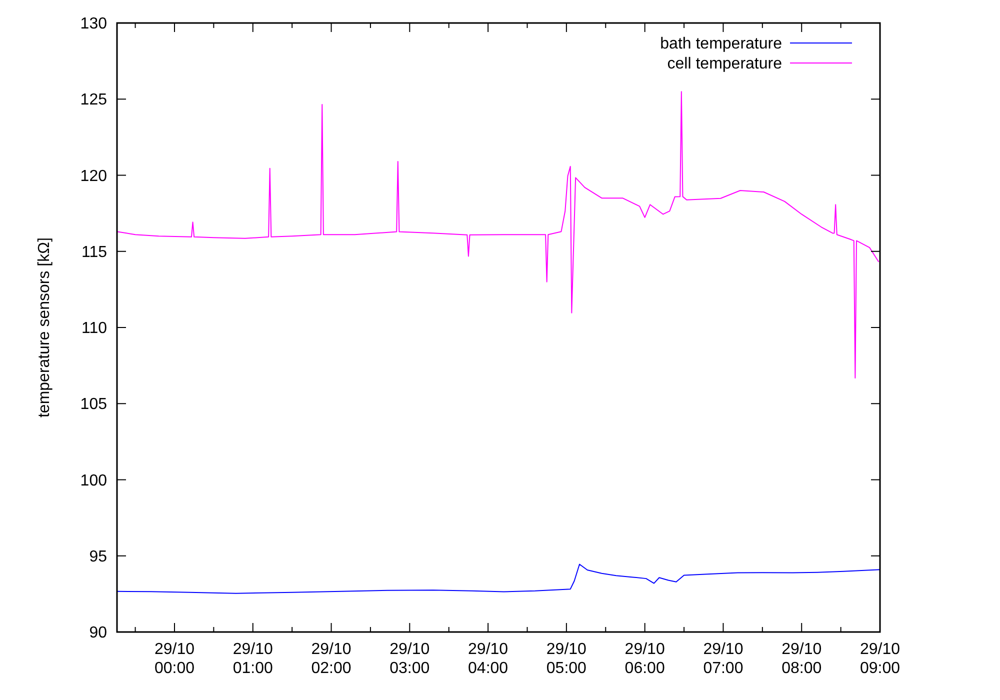 The image size is (1000, 700). What do you see at coordinates (723, 659) in the screenshot?
I see `x-tick-label: 29/10 07:00` at bounding box center [723, 659].